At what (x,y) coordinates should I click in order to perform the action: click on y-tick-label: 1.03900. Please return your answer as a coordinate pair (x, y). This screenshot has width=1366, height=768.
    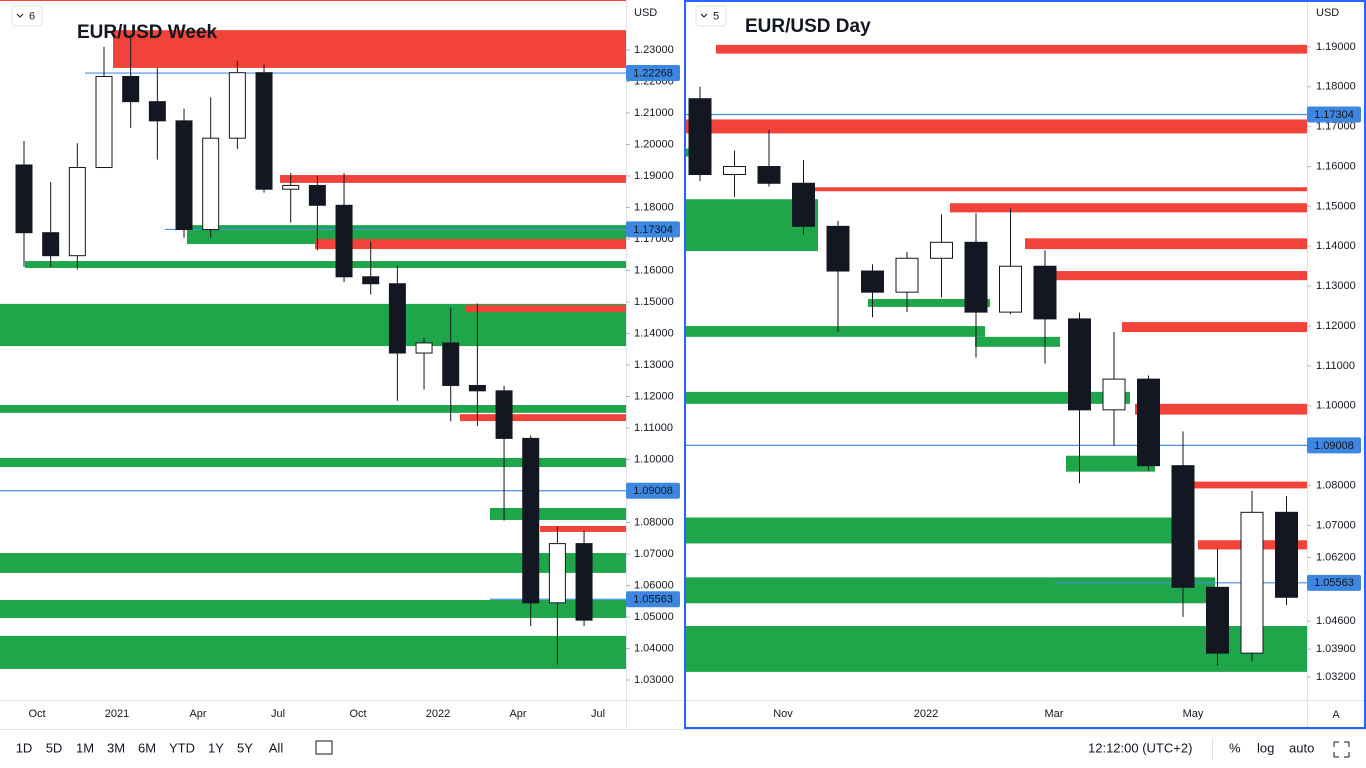
    Looking at the image, I should click on (1336, 649).